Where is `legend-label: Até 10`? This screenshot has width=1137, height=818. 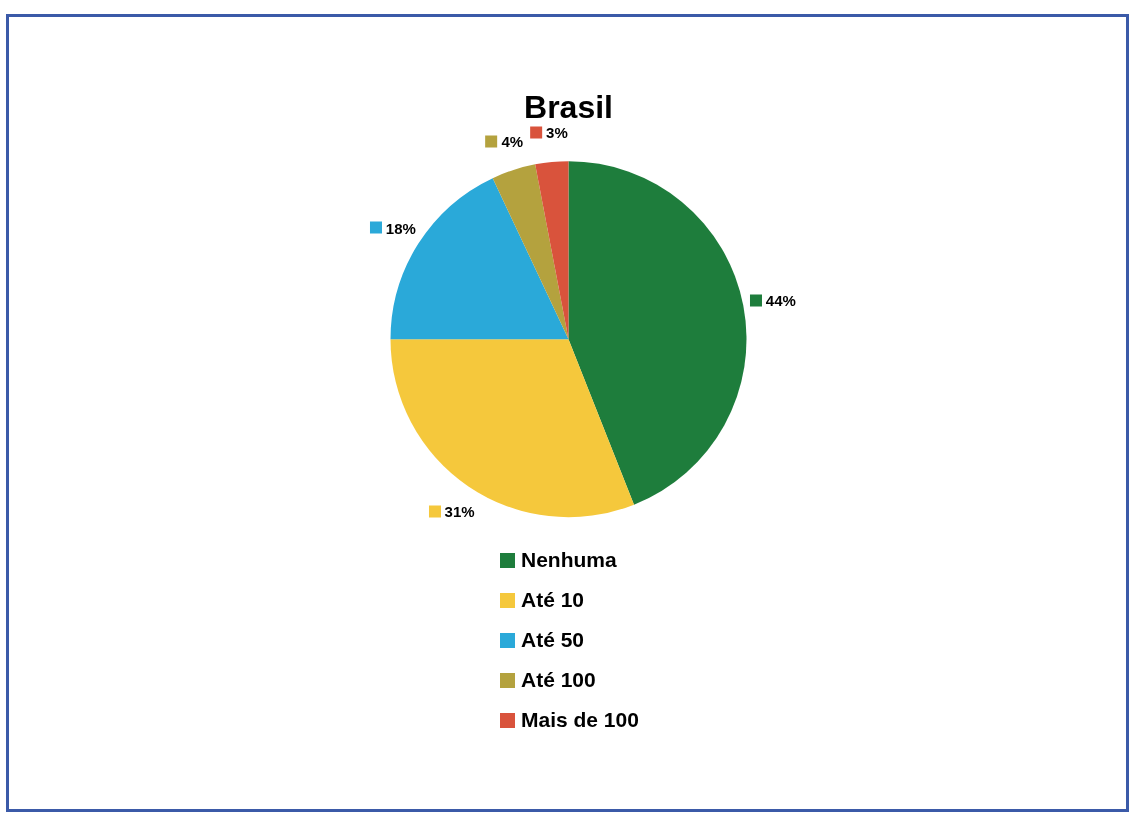 legend-label: Até 10 is located at coordinates (553, 600).